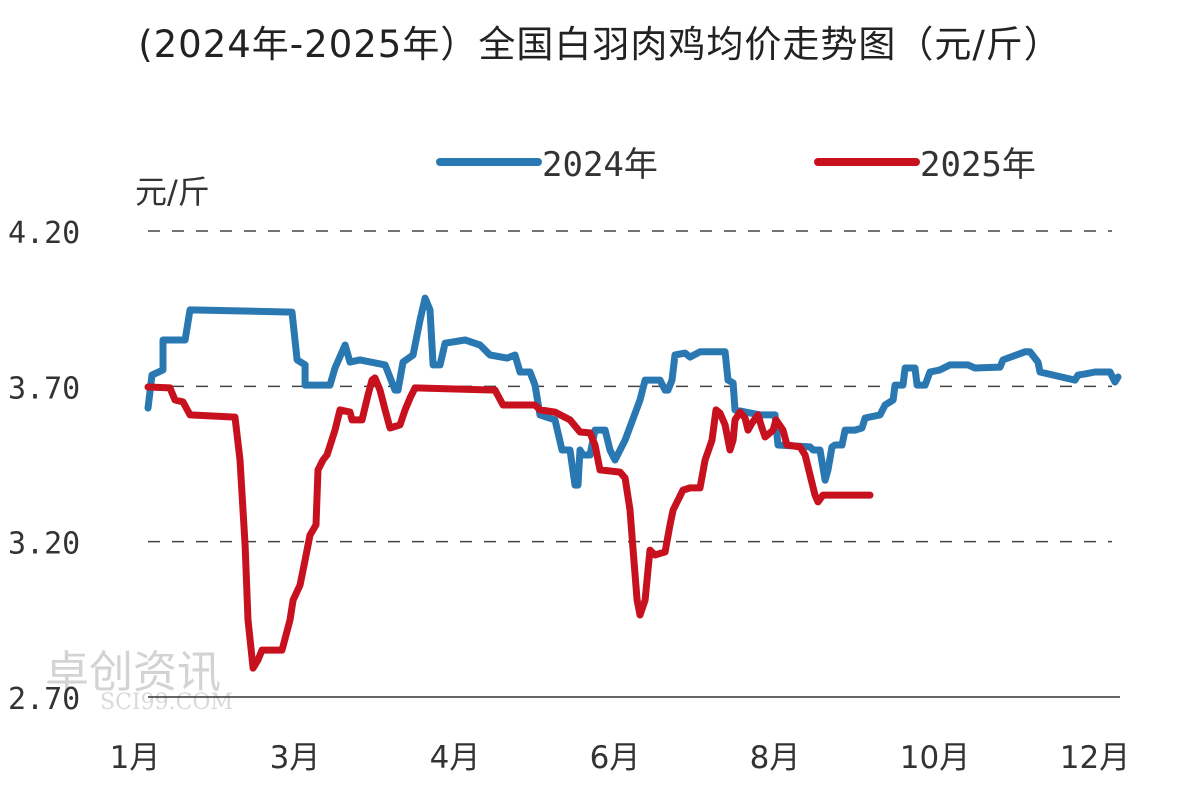  What do you see at coordinates (44, 388) in the screenshot?
I see `y-tick-label: 3.70` at bounding box center [44, 388].